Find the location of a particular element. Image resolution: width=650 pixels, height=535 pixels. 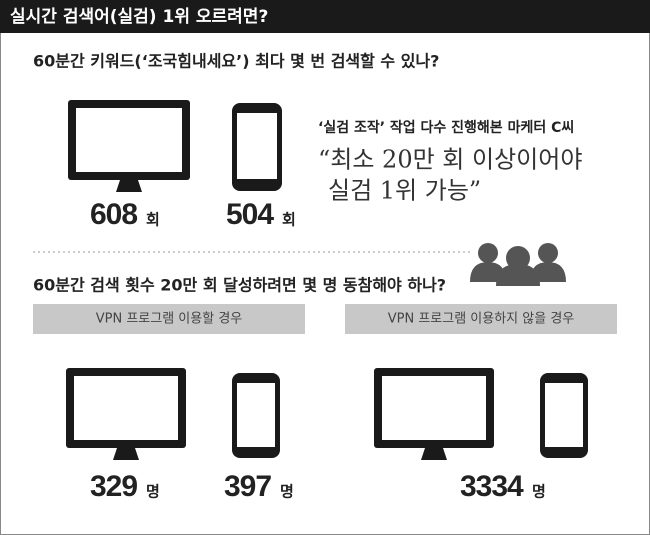

header-bar is located at coordinates (325, 16).